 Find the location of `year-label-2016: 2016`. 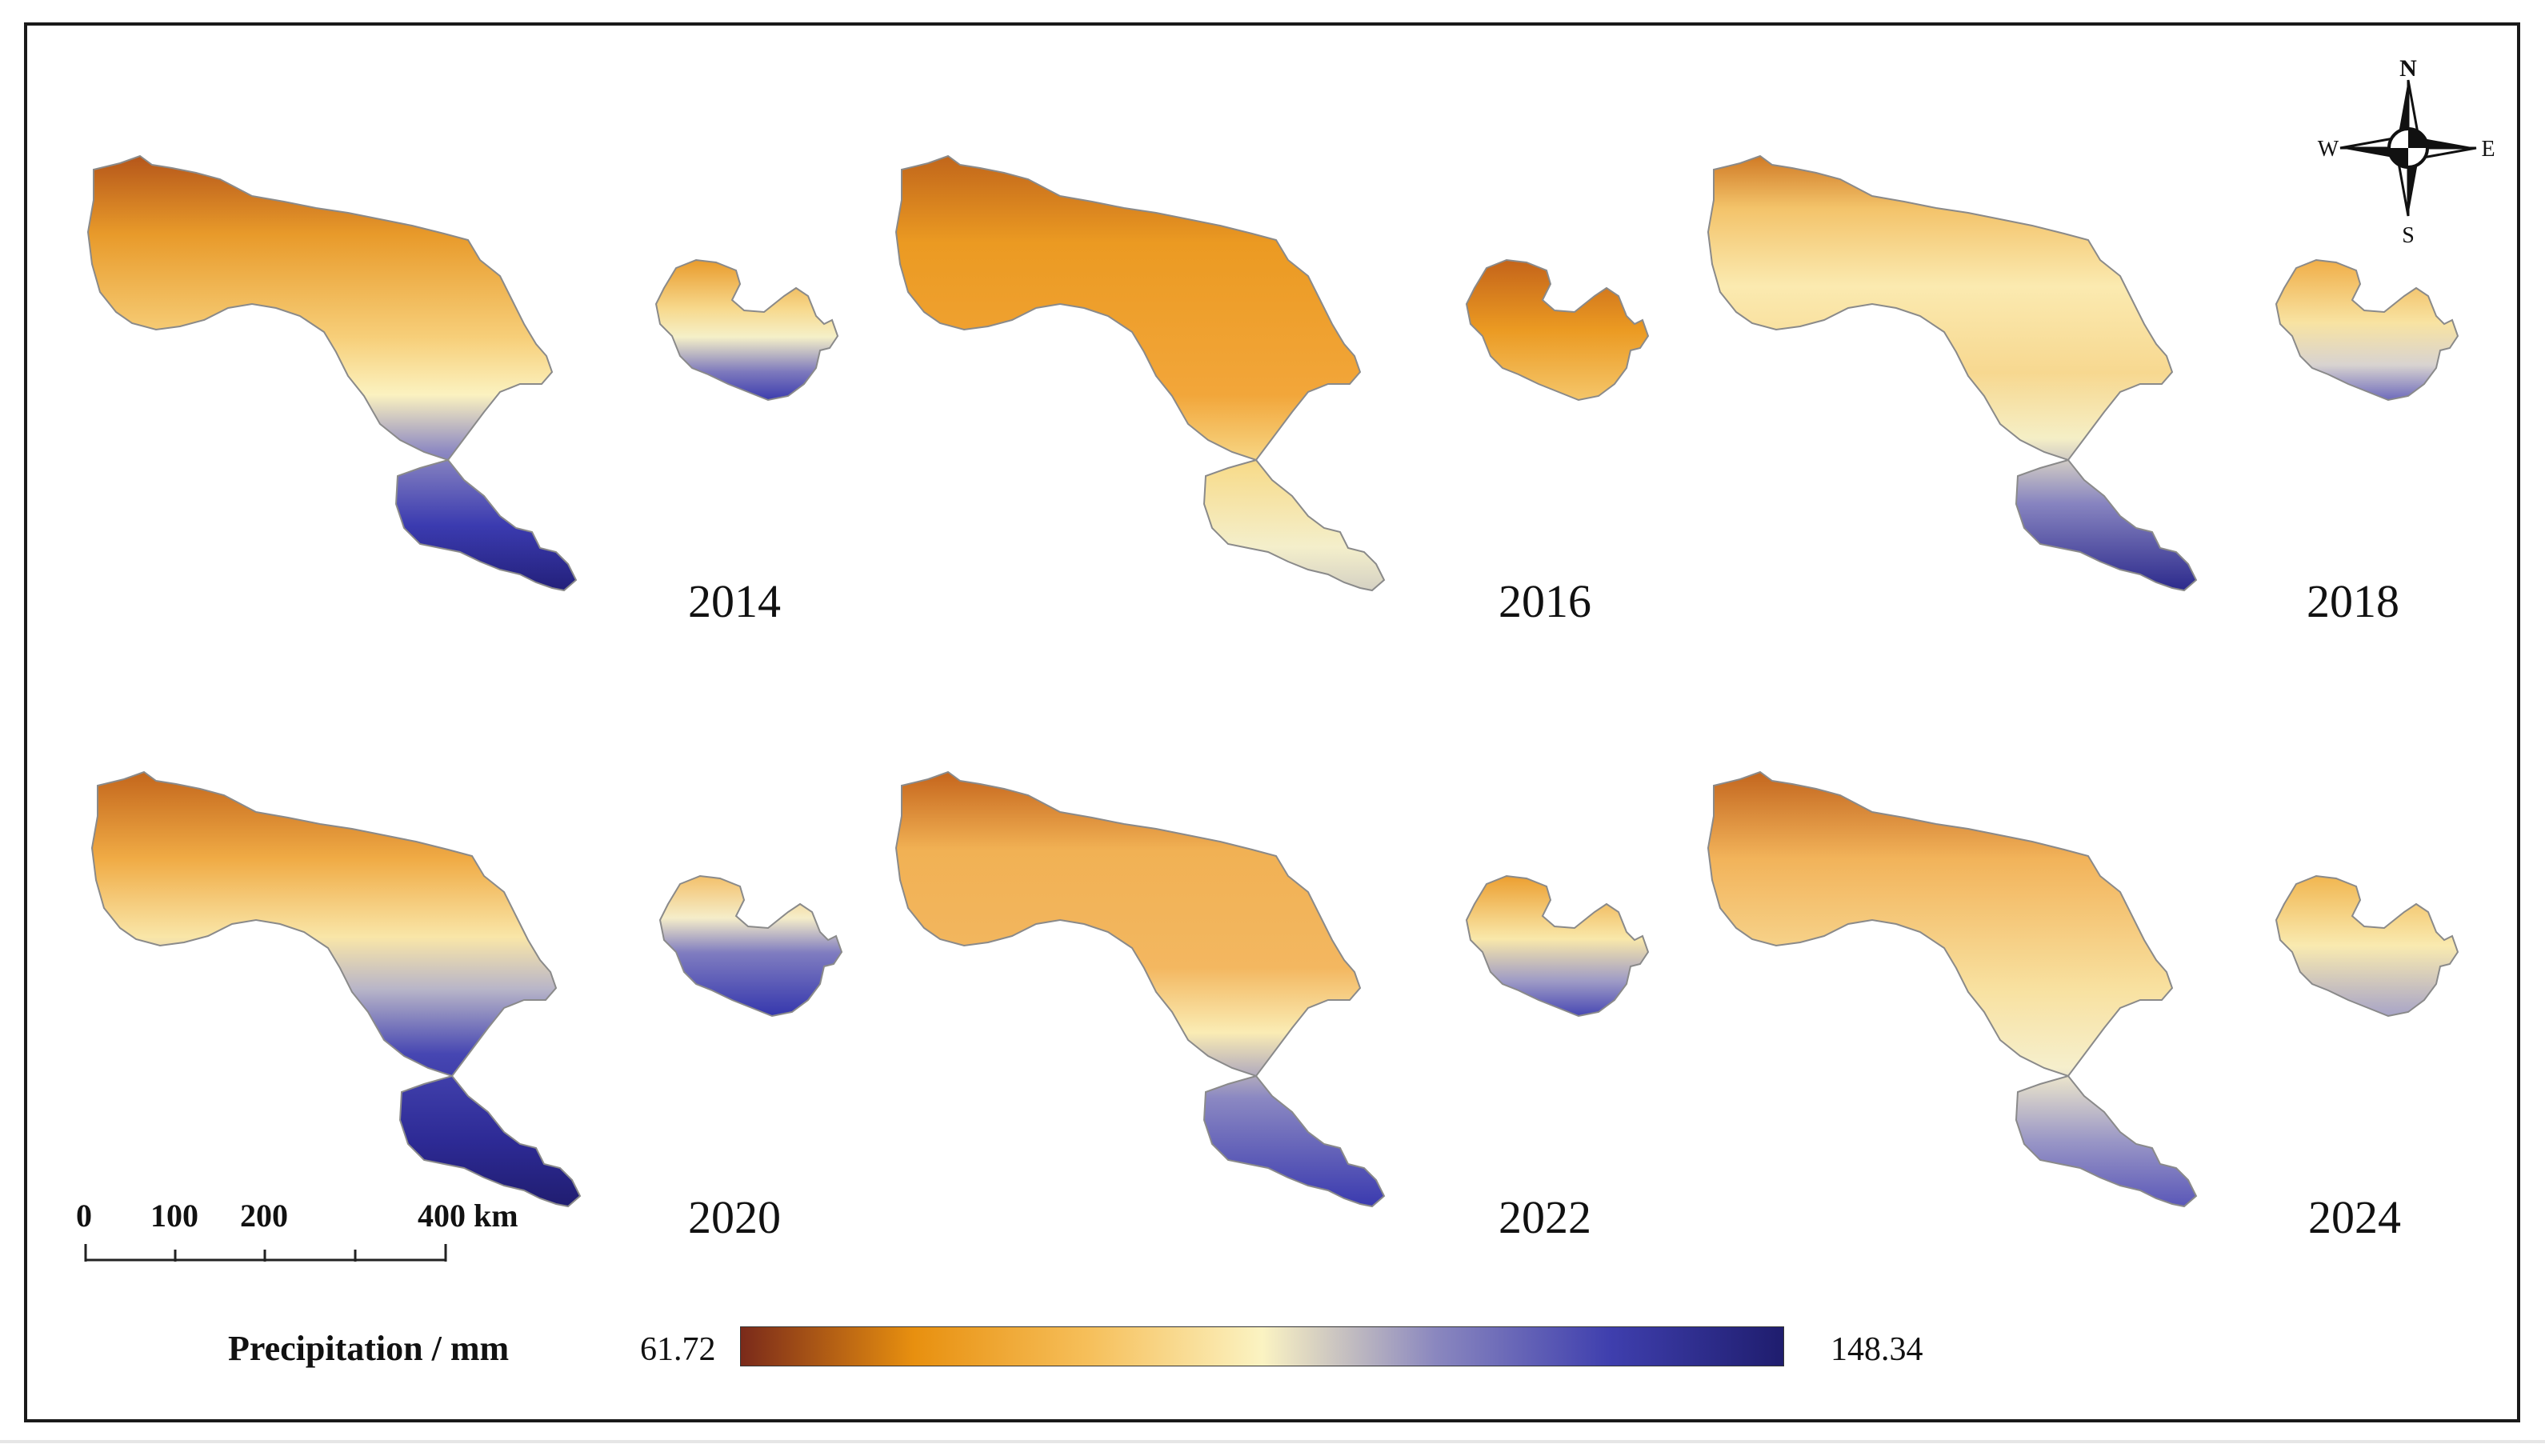

year-label-2016: 2016 is located at coordinates (1545, 601).